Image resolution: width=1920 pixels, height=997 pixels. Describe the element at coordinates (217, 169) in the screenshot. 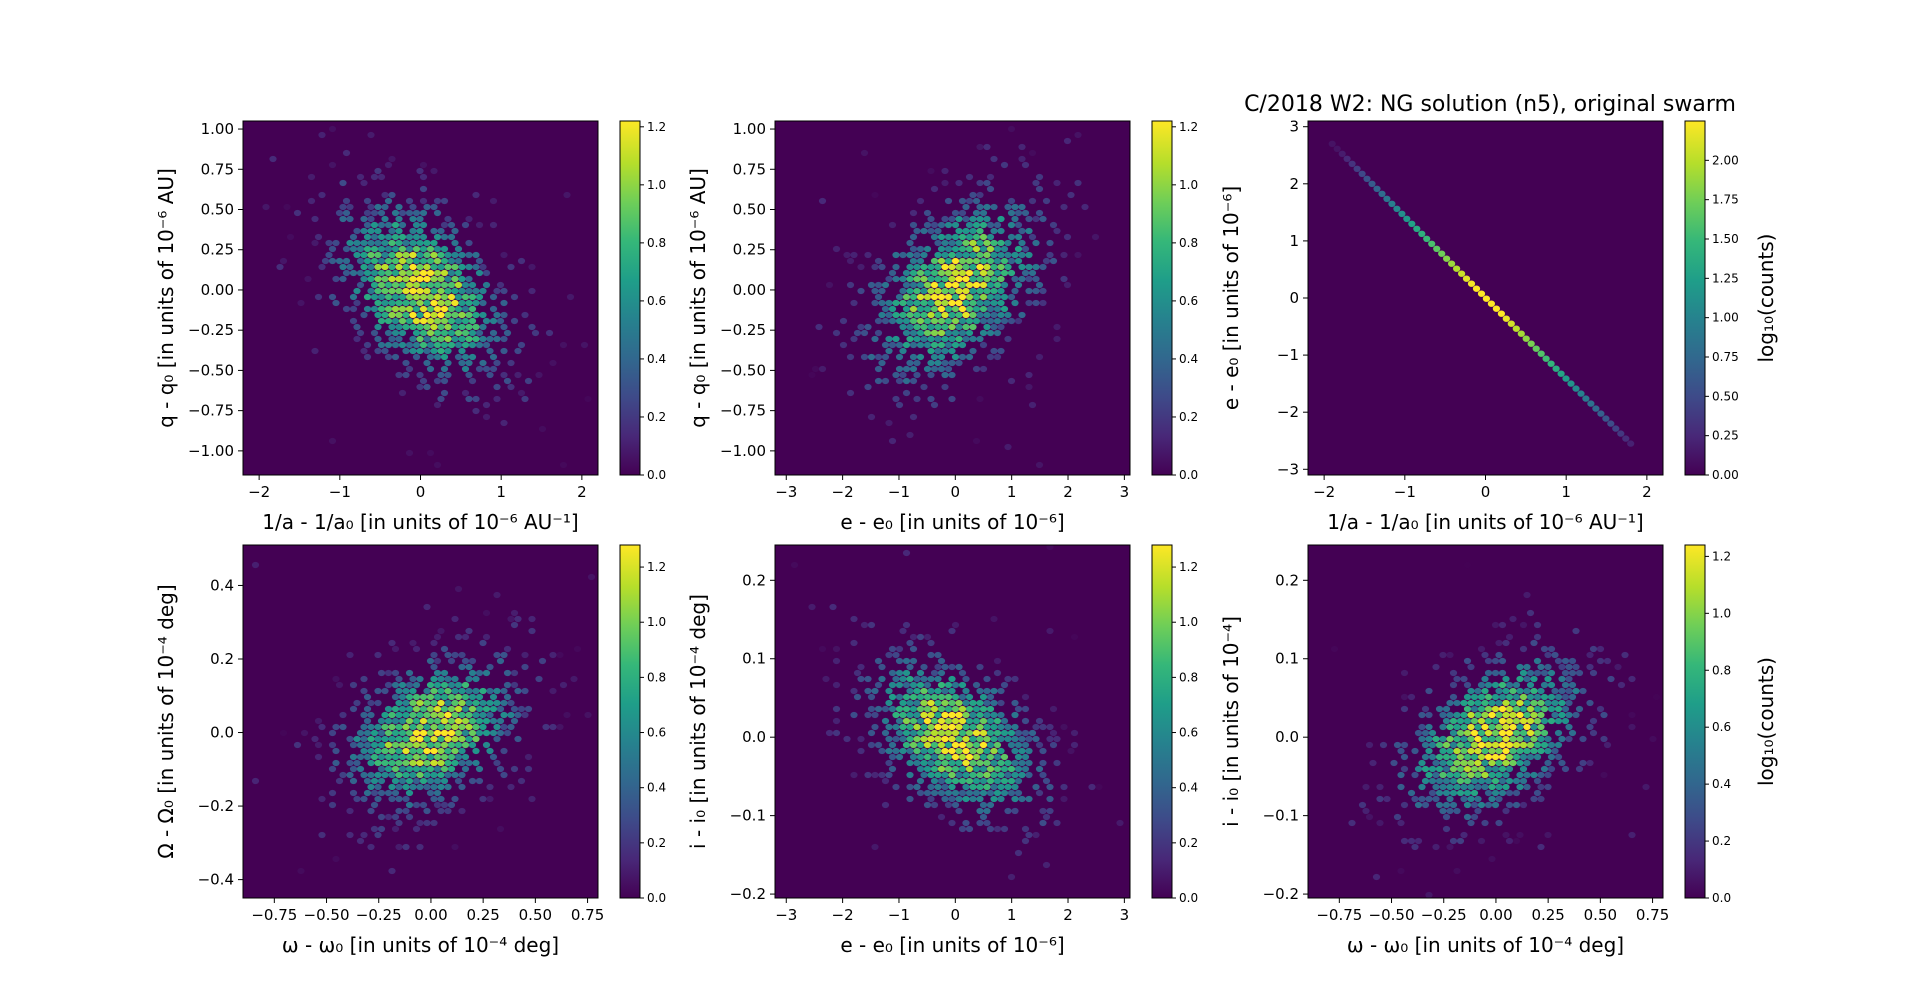

I see `y-tick-label: 0.75` at that location.